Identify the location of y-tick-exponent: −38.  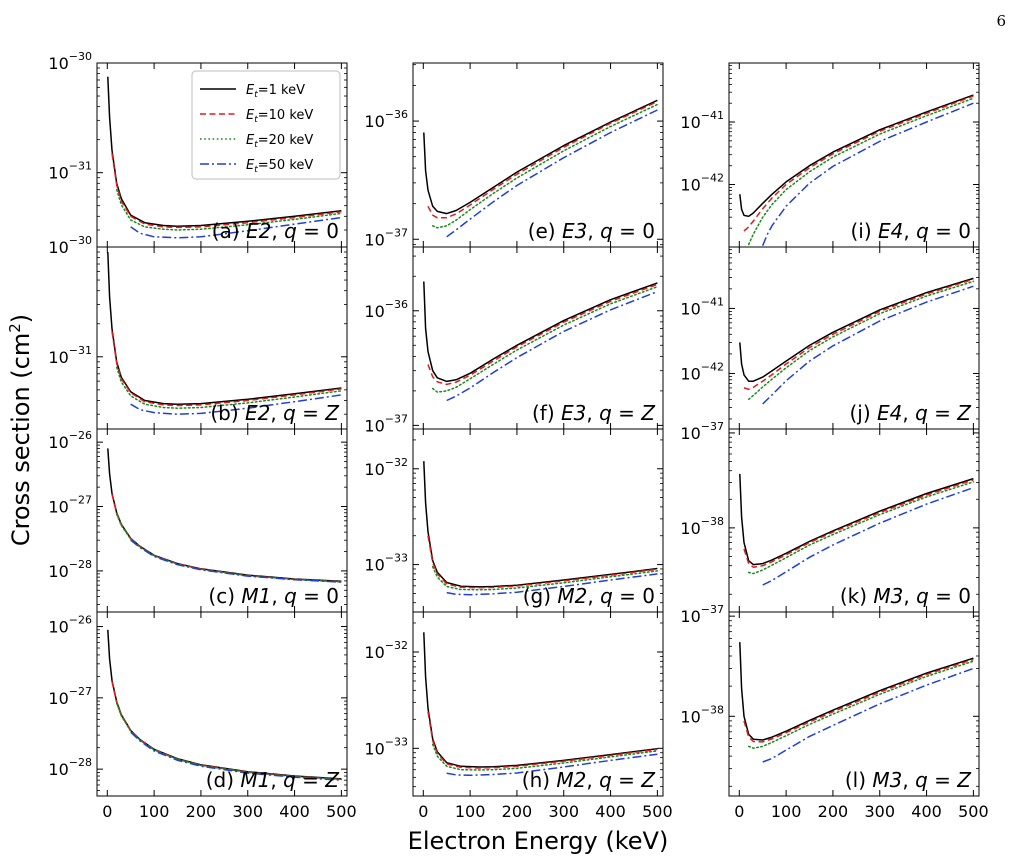
(712, 521).